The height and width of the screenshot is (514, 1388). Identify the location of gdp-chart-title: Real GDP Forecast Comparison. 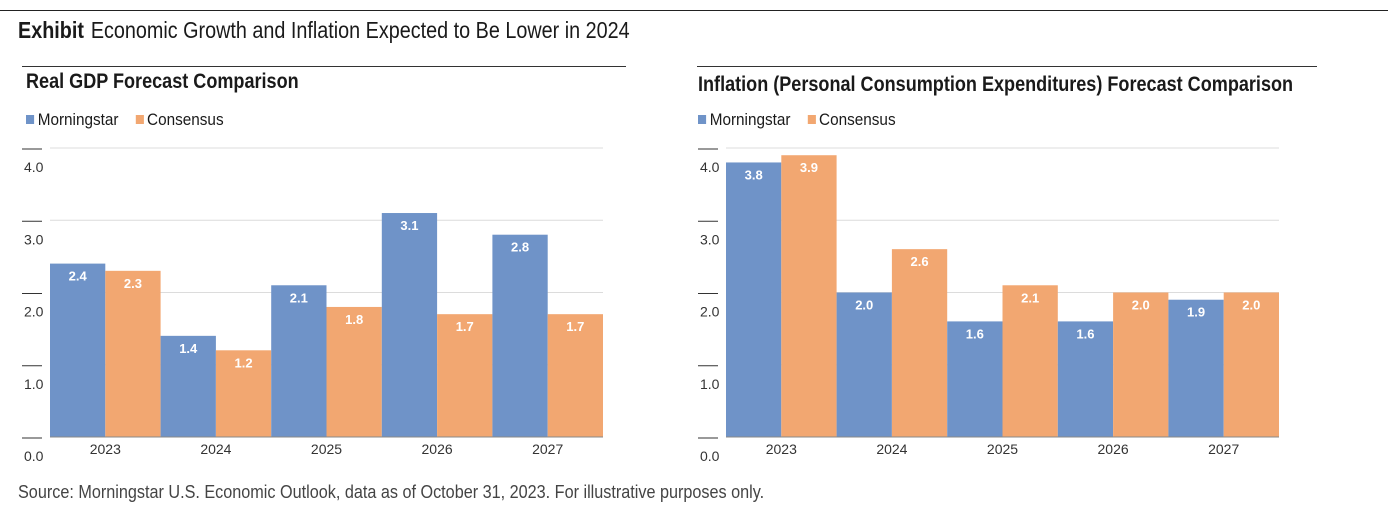
(162, 81).